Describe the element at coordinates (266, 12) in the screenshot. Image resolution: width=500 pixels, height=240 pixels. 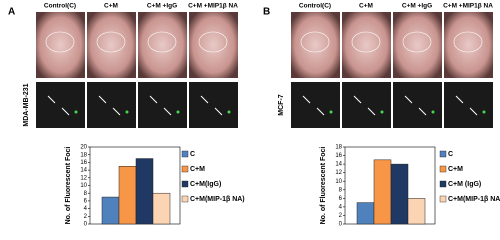
I see `panel-label: B` at that location.